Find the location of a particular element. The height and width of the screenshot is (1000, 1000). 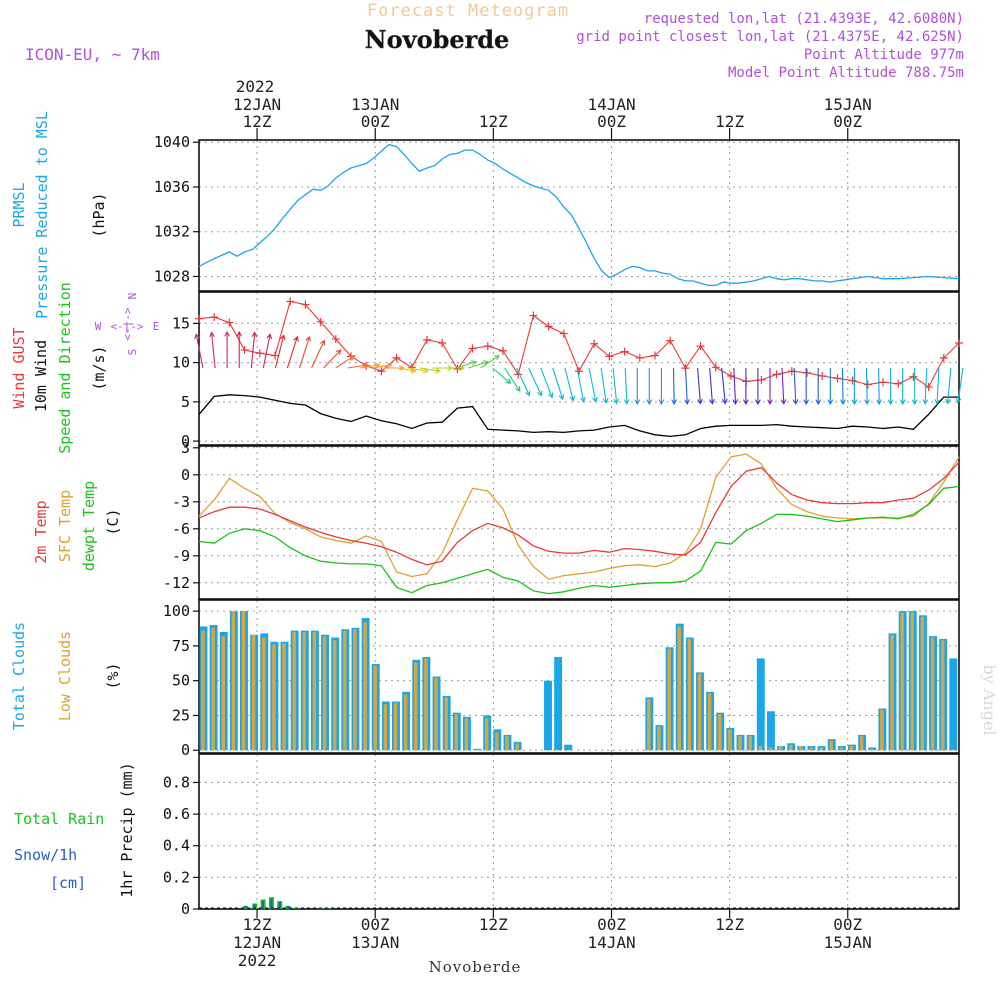

y-tick-label: 1040 is located at coordinates (172, 142).